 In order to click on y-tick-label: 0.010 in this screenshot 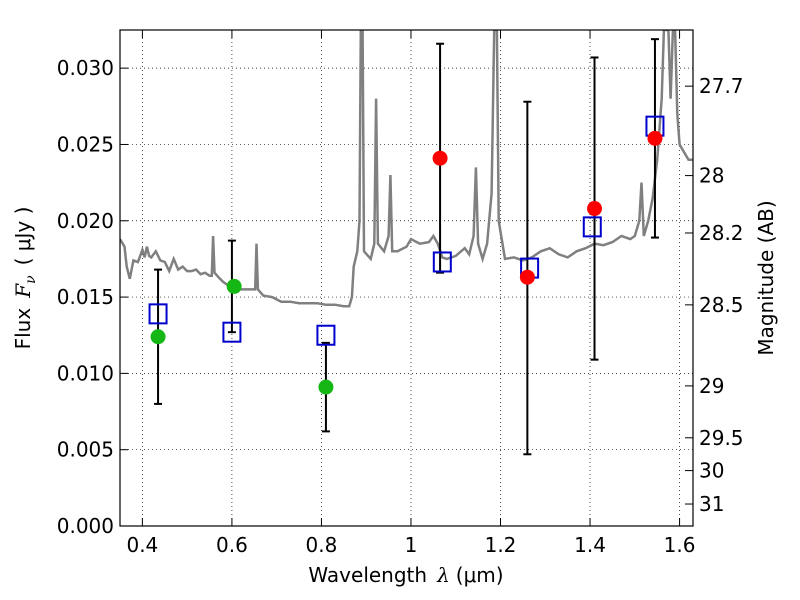, I will do `click(85, 373)`.